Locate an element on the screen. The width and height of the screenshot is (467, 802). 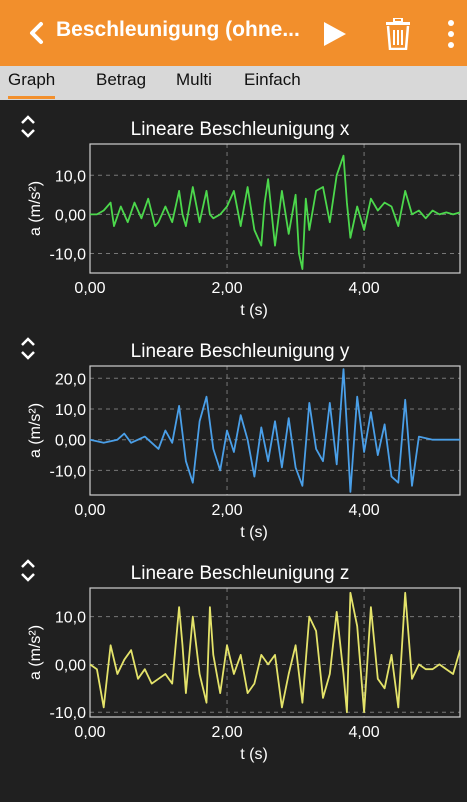
tab-einfach: Einfach is located at coordinates (272, 79).